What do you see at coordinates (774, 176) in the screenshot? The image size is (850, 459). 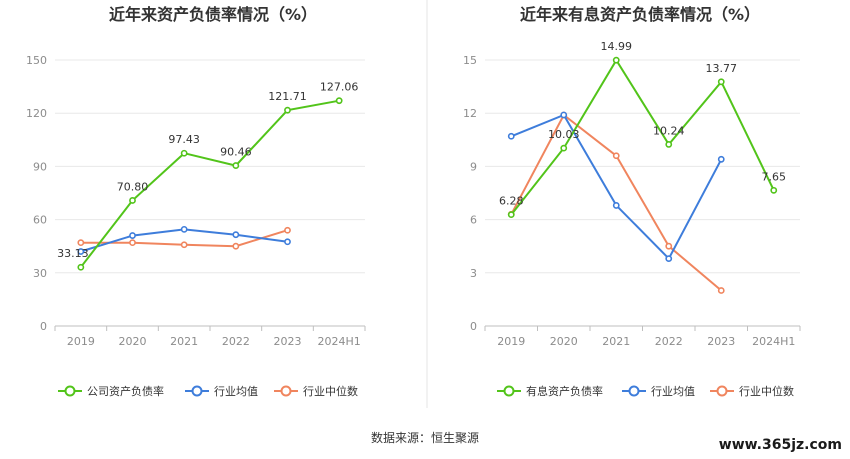 I see `data-label: 7.65` at bounding box center [774, 176].